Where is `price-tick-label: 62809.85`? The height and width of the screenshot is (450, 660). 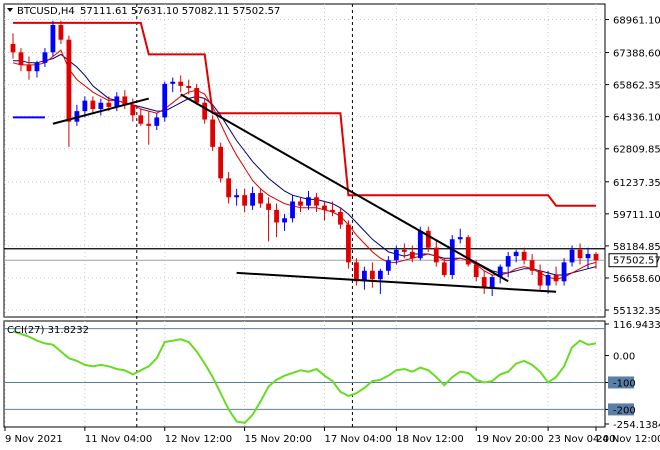 price-tick-label: 62809.85 is located at coordinates (636, 150).